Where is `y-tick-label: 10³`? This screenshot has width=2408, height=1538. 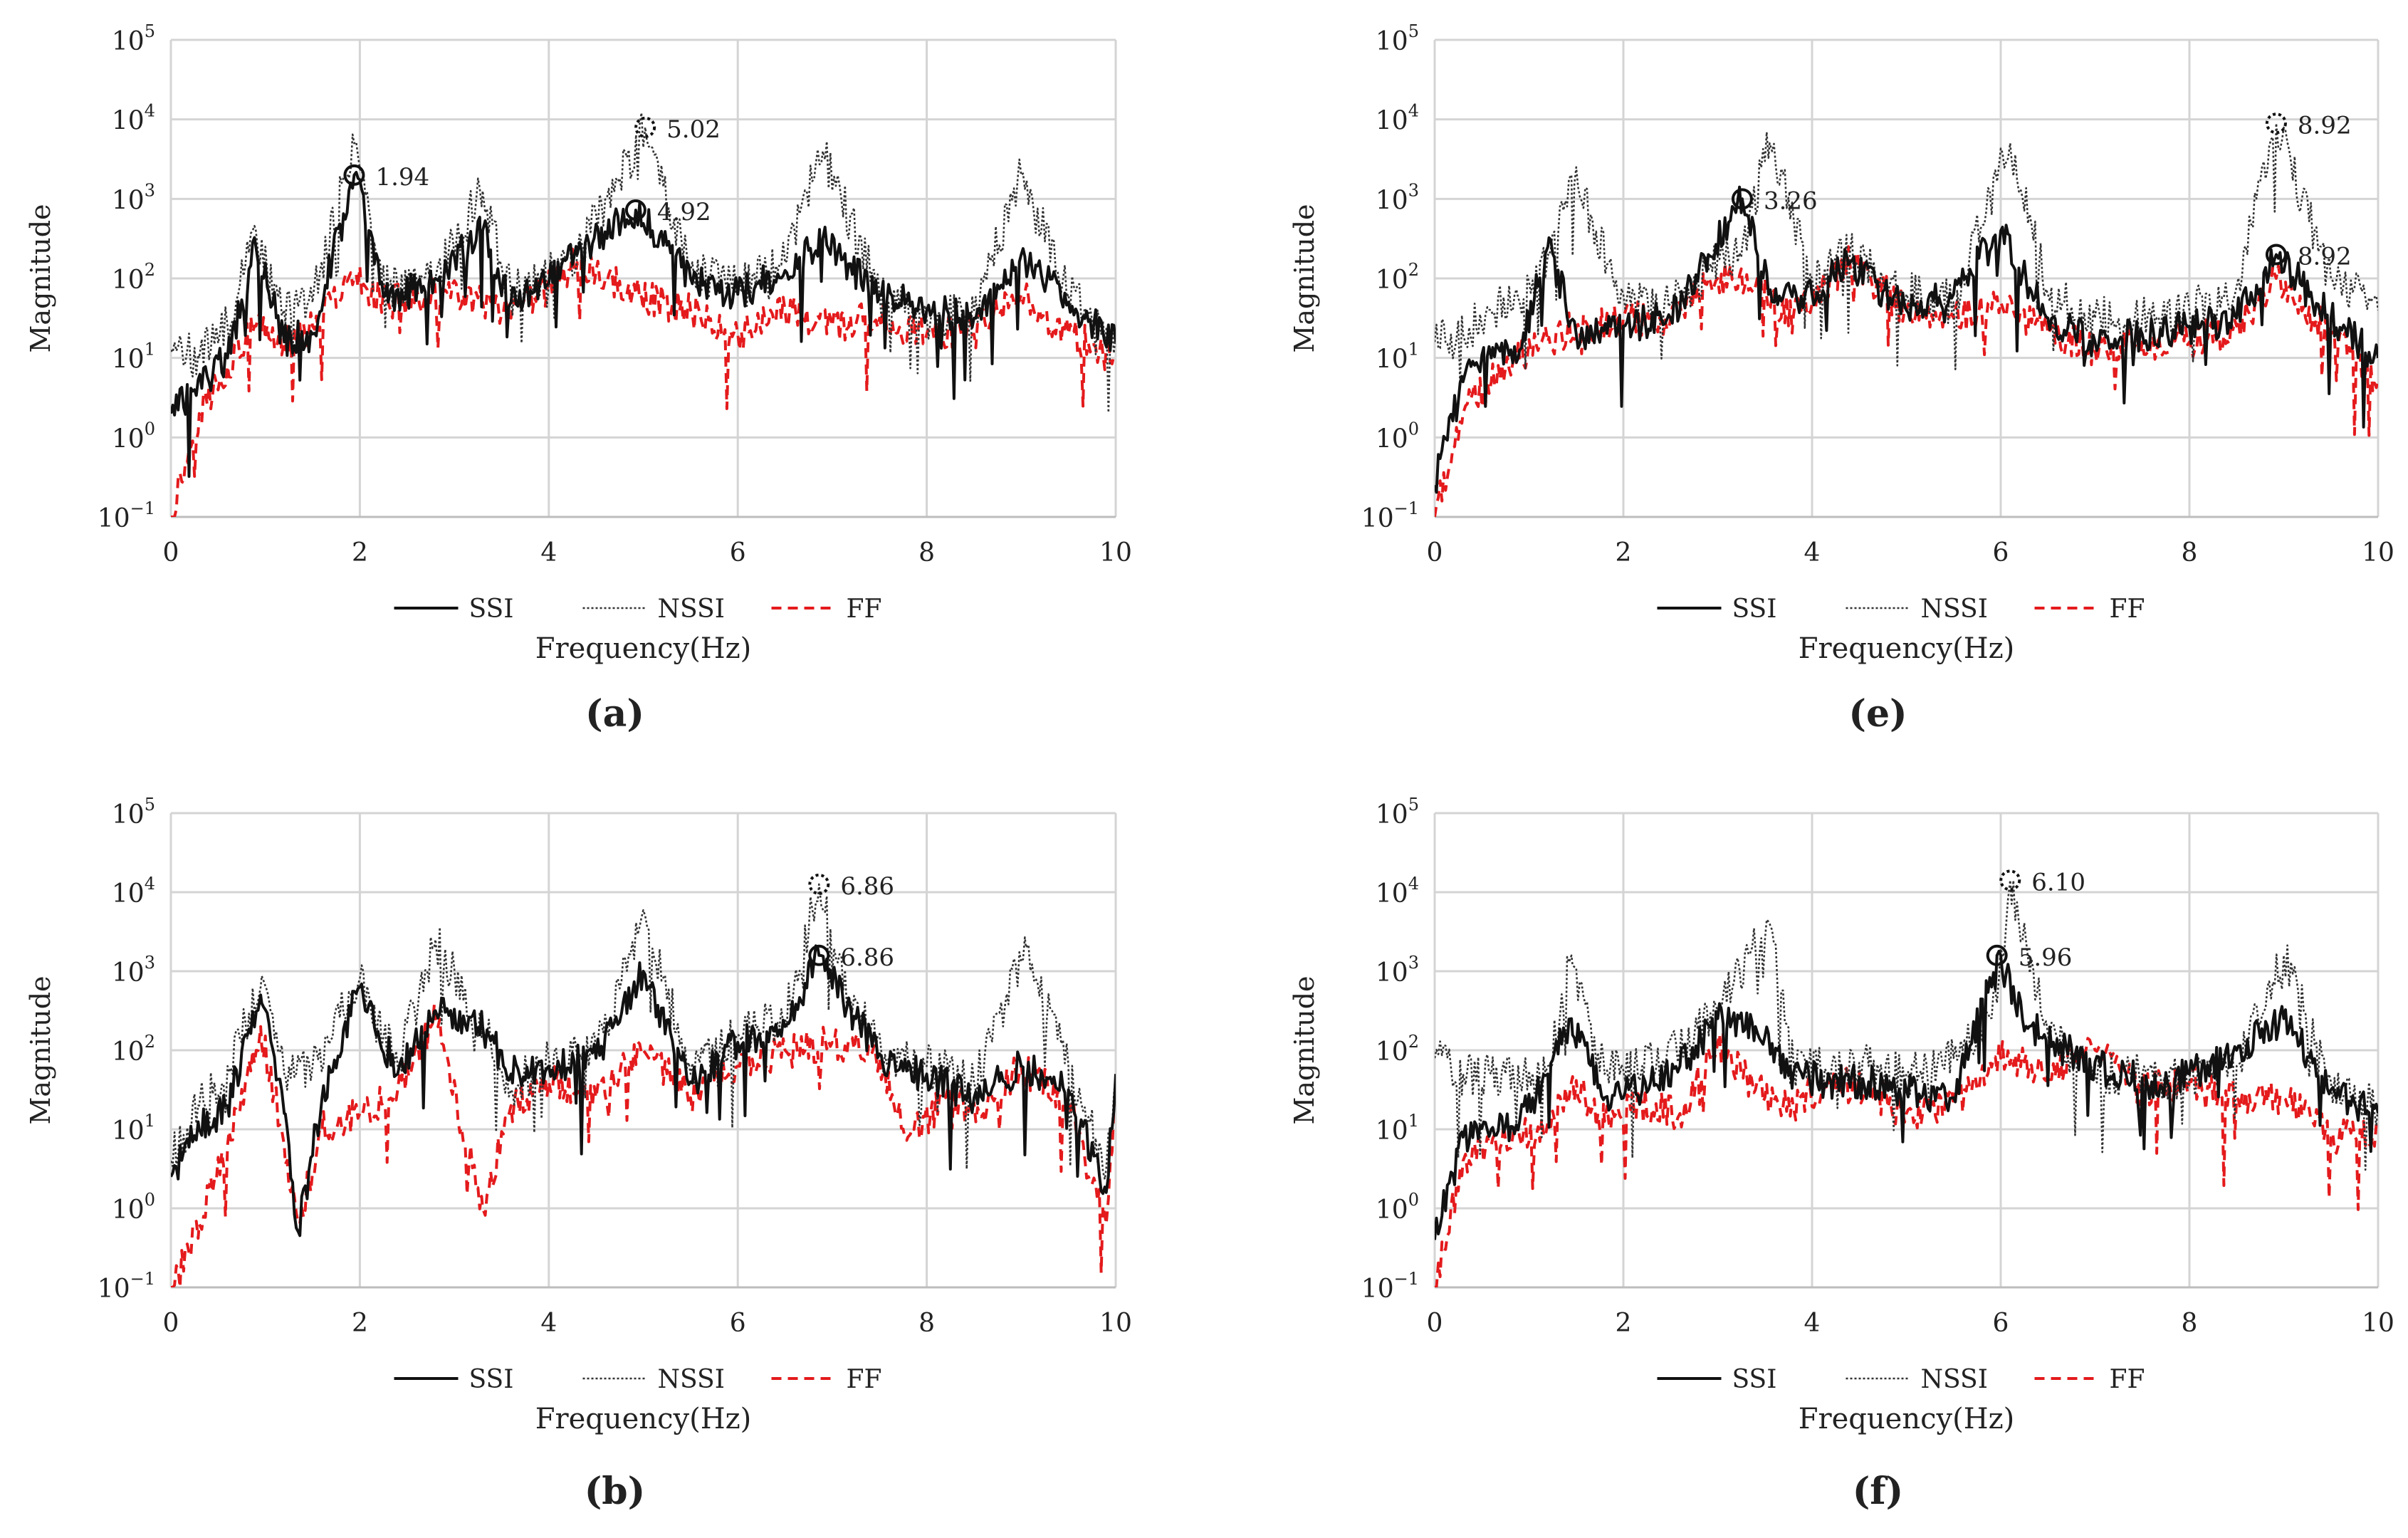
y-tick-label: 10³ is located at coordinates (1397, 970).